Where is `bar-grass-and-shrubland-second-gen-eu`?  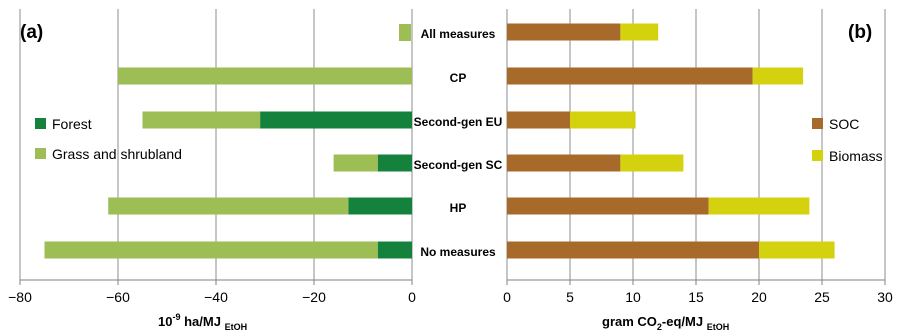
bar-grass-and-shrubland-second-gen-eu is located at coordinates (201, 120).